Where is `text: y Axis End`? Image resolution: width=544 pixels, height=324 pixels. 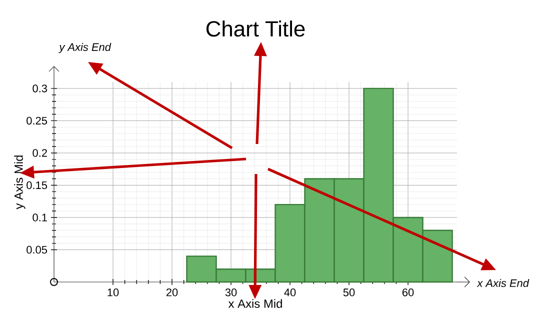
text: y Axis End is located at coordinates (85, 48).